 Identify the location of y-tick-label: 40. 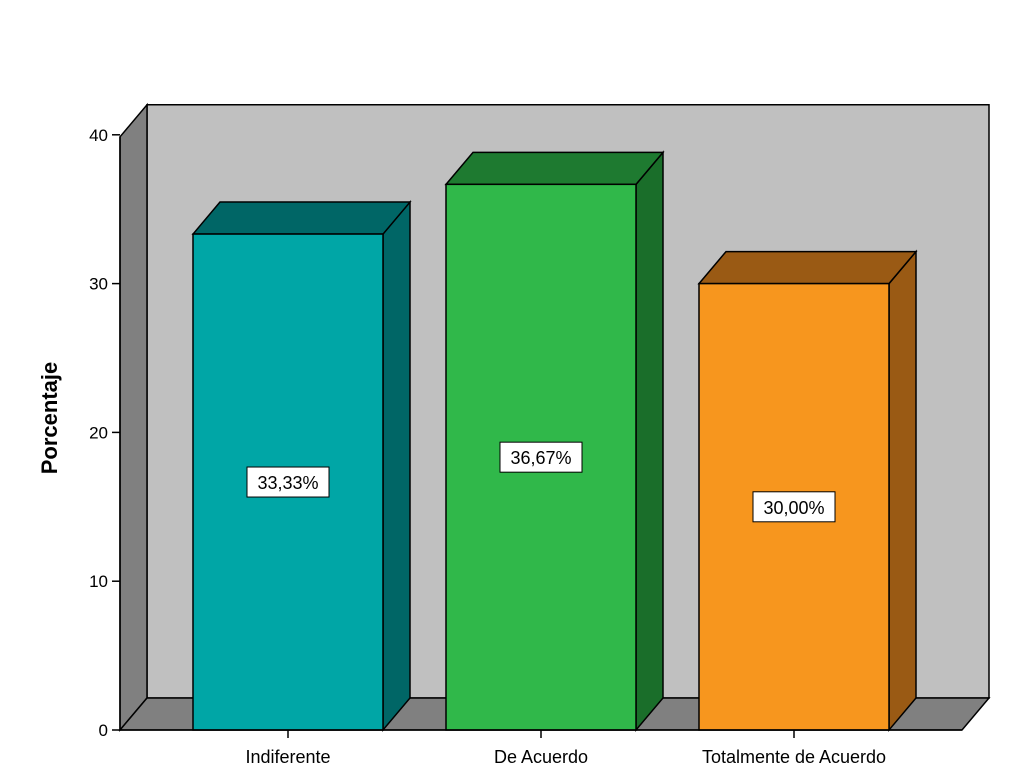
(98, 135).